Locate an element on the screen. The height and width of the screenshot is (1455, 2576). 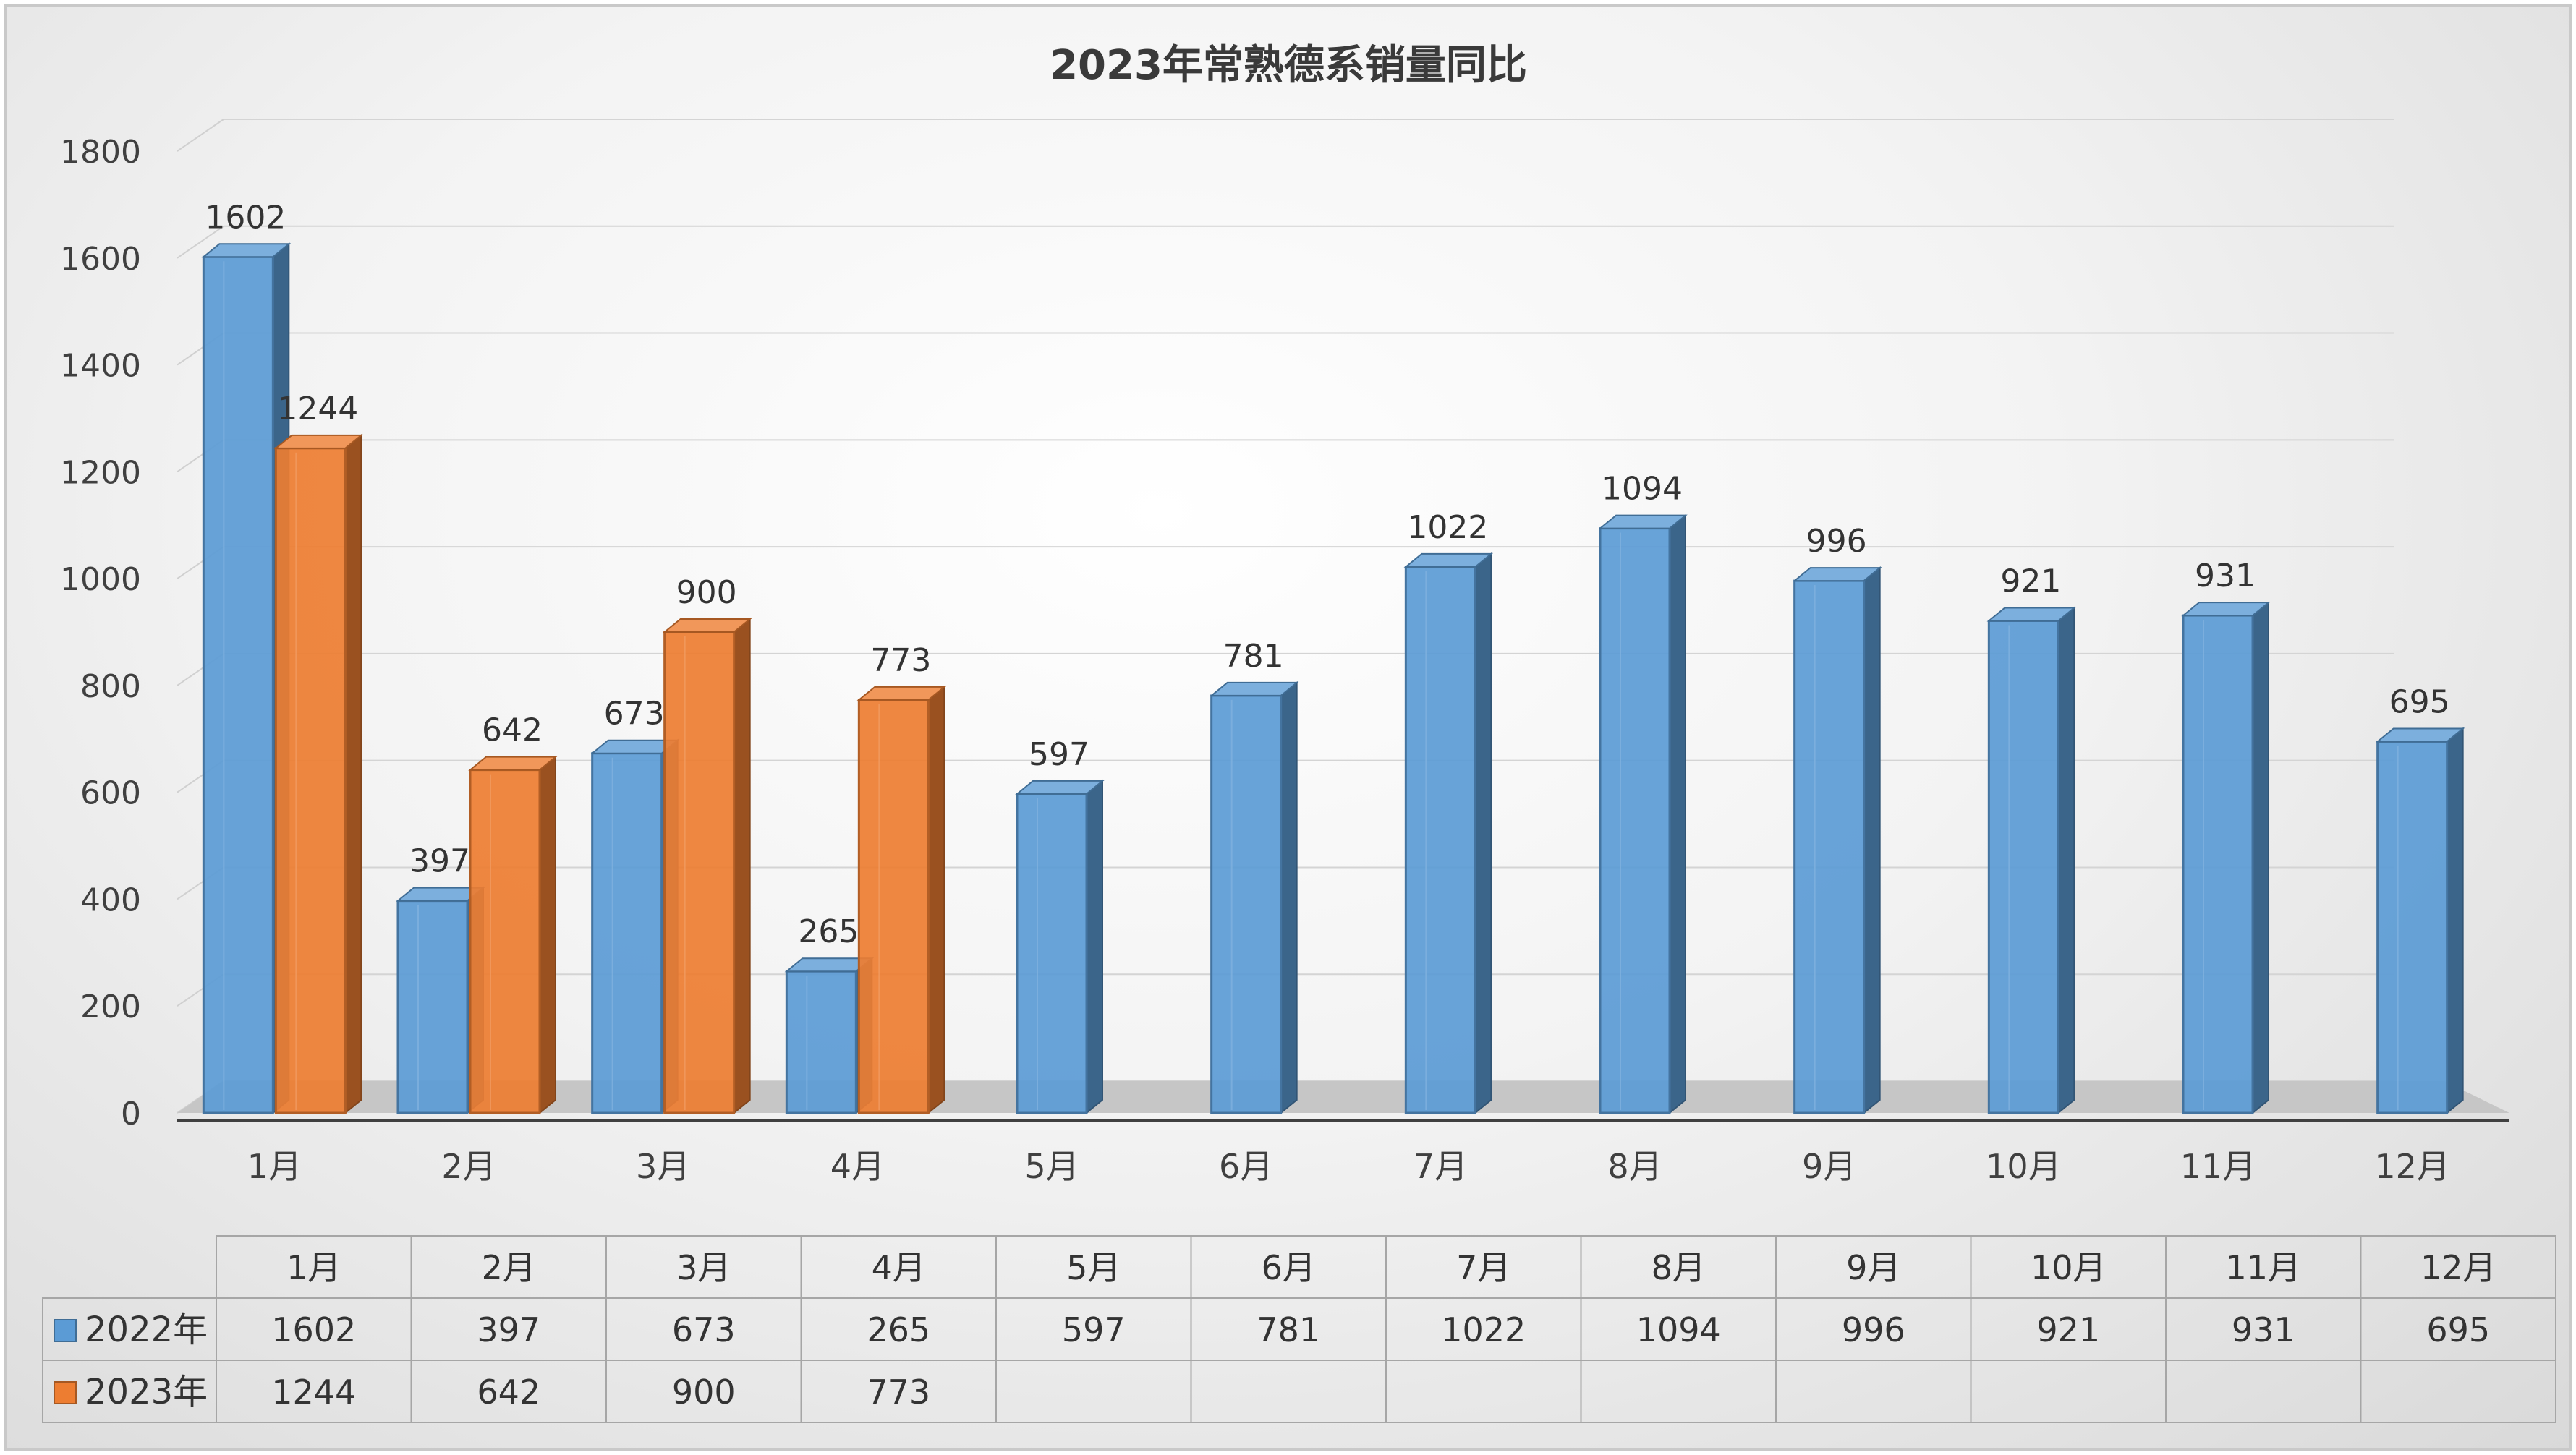
table-value-cell: 921 is located at coordinates (2068, 1329).